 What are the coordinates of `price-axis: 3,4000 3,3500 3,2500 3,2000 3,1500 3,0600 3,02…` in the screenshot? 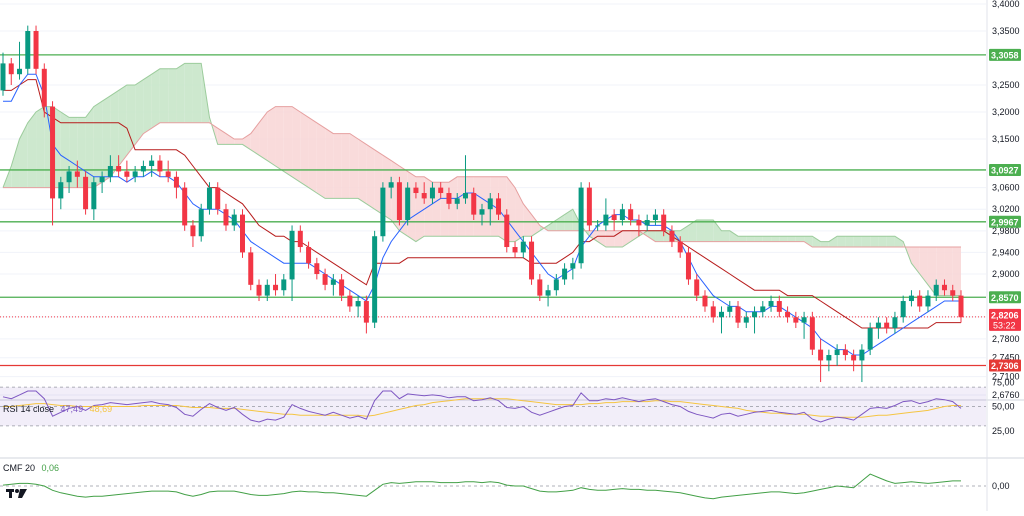 It's located at (1005, 200).